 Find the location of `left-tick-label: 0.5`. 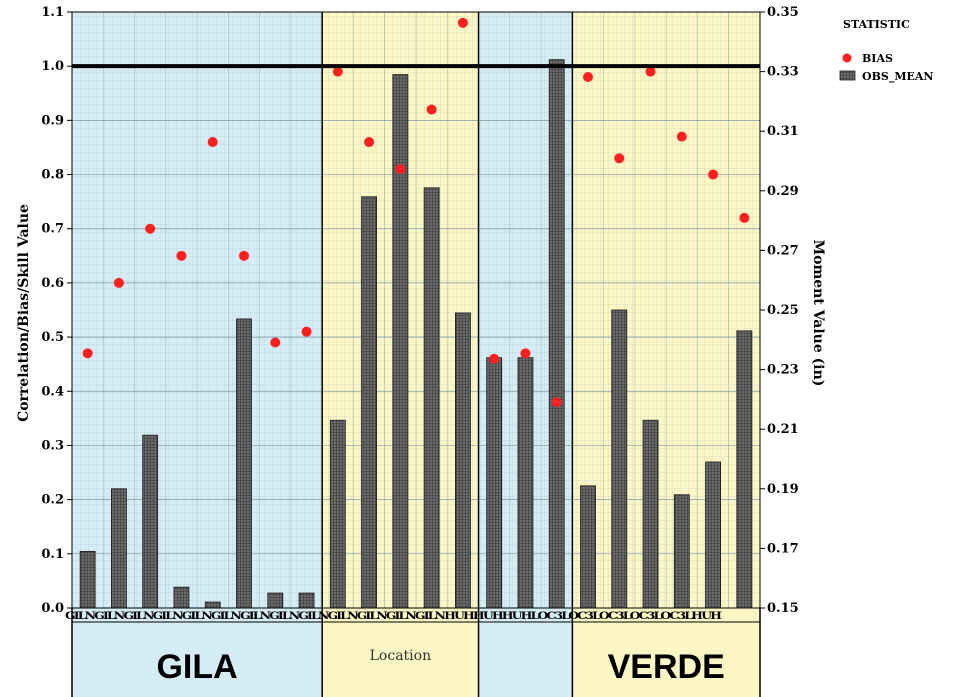

left-tick-label: 0.5 is located at coordinates (52, 337).